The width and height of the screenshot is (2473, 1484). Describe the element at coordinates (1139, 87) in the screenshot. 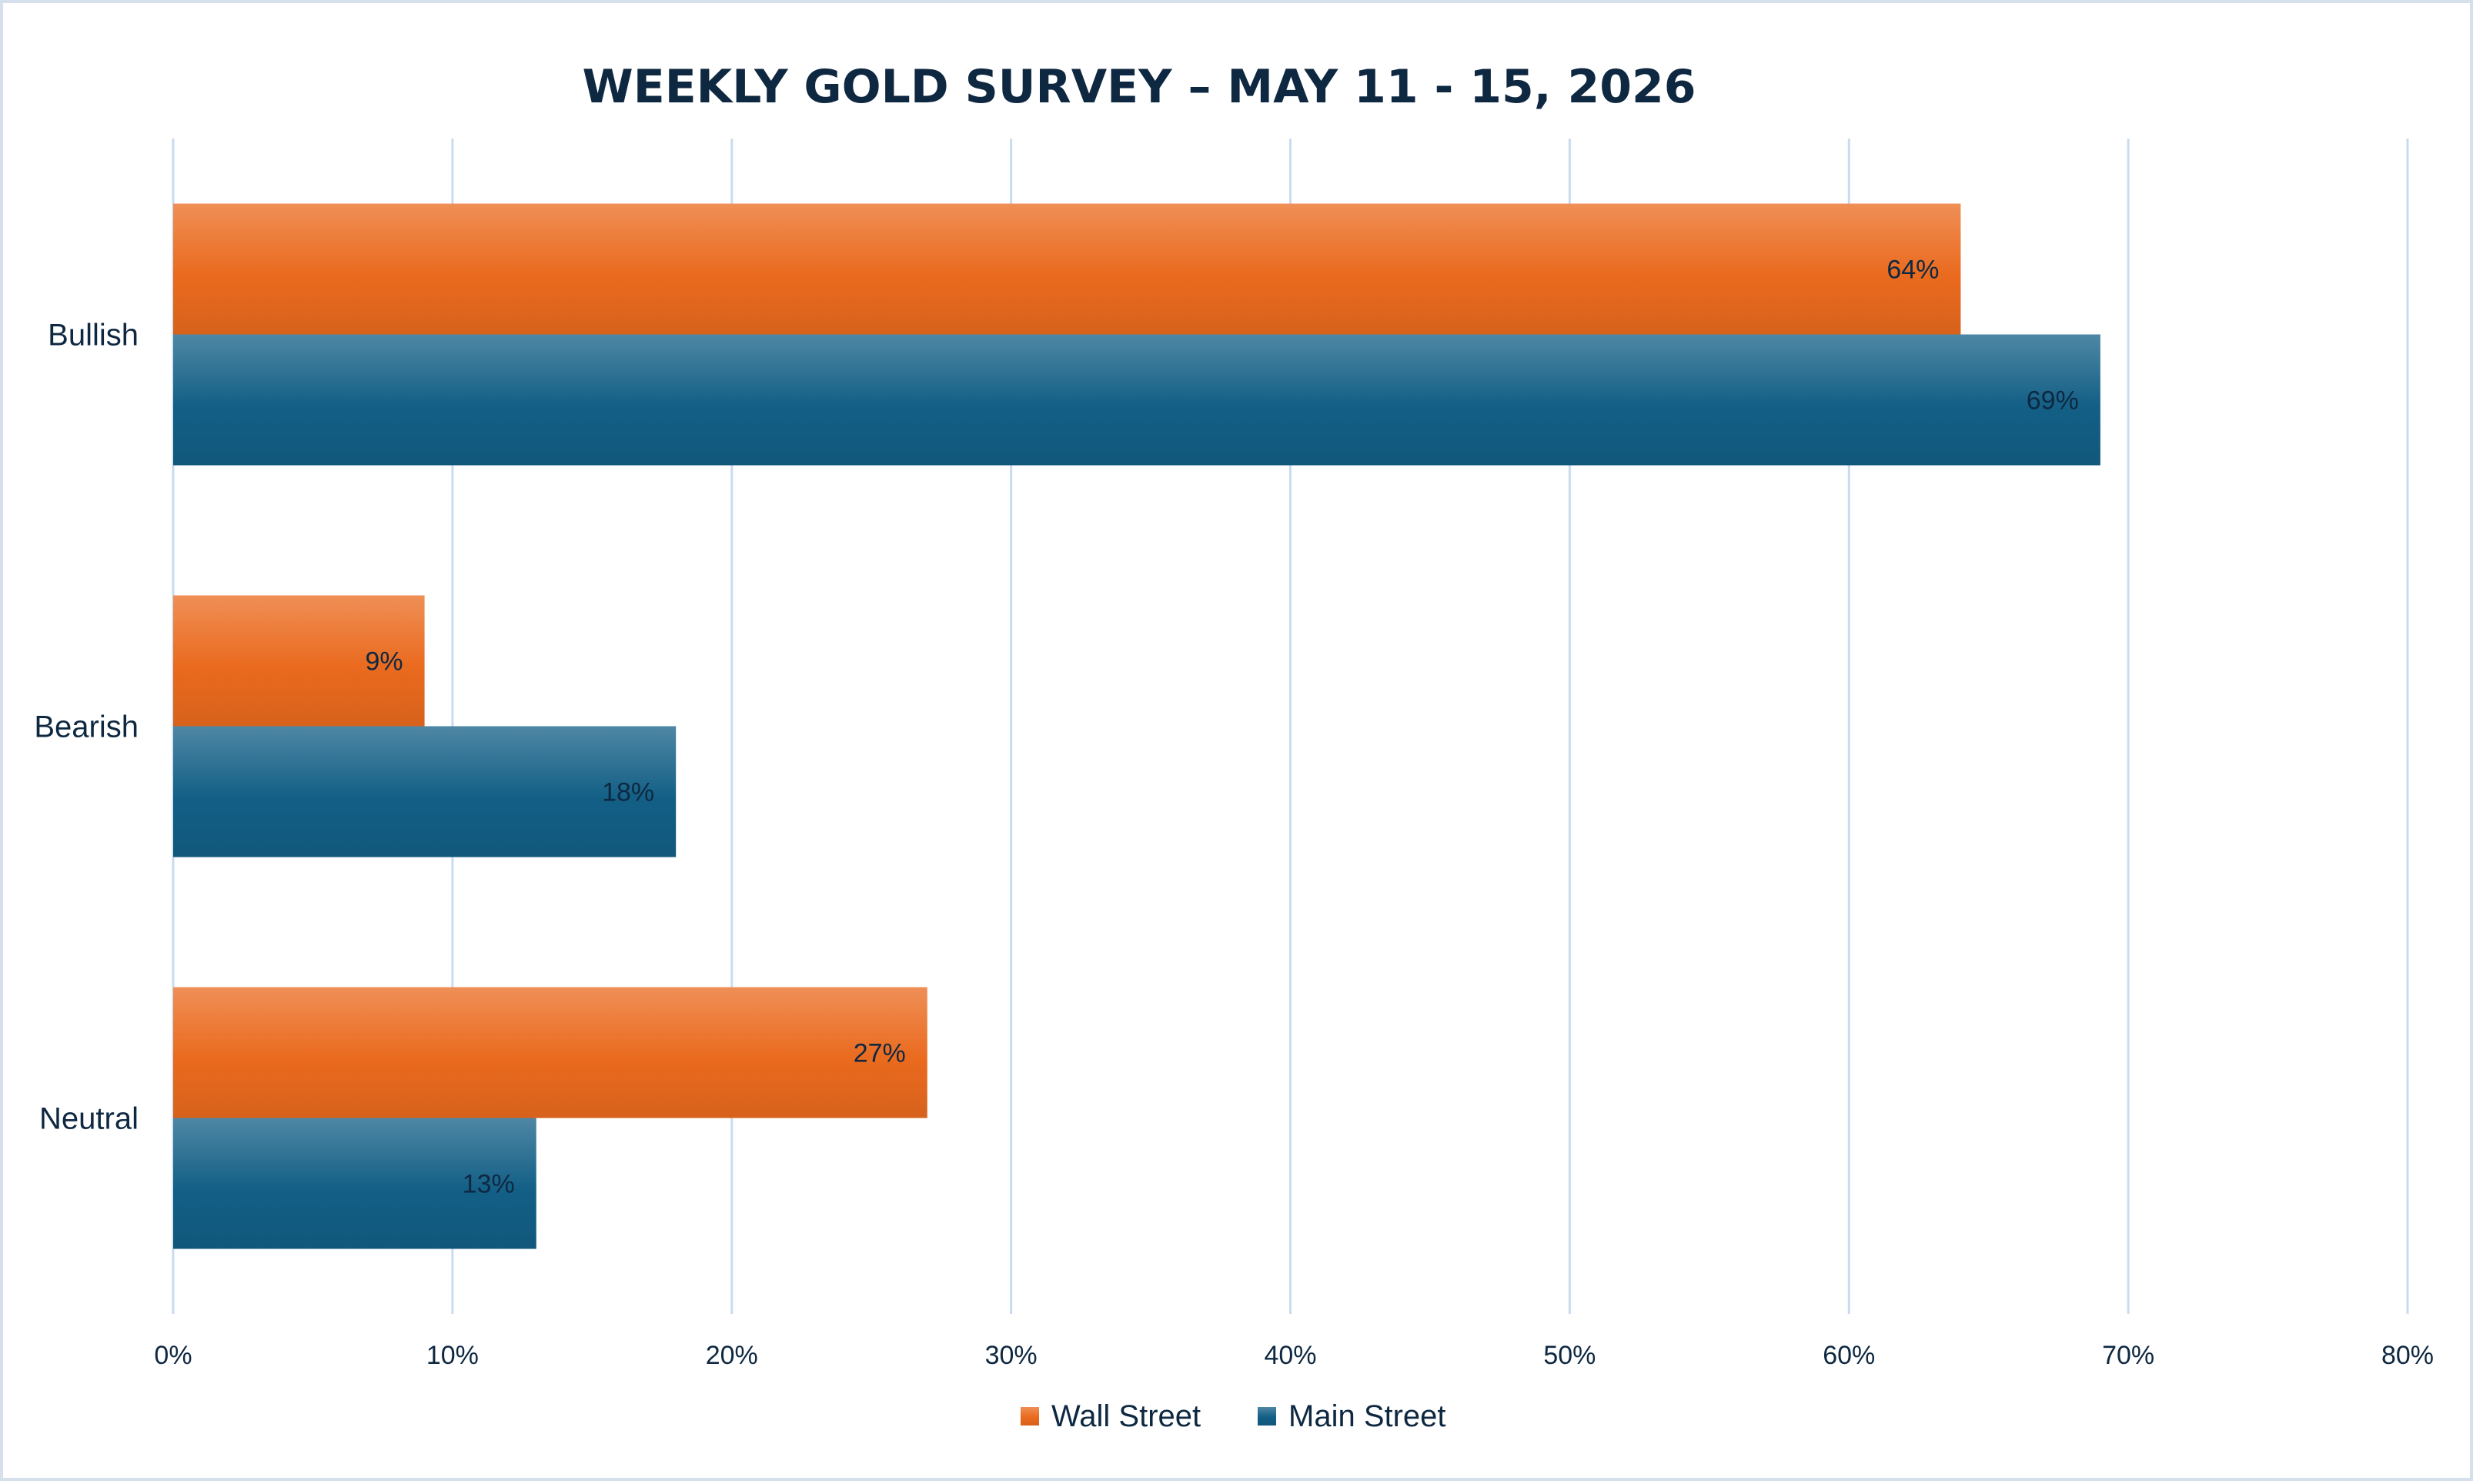

I see `chart-title: WEEKLY GOLD SURVEY – MAY 11 - 15, 2026` at that location.